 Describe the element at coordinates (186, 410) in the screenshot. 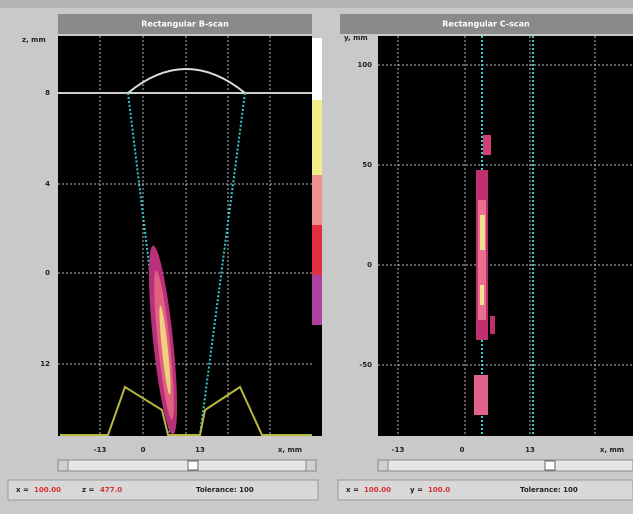

I see `gate-profile` at that location.